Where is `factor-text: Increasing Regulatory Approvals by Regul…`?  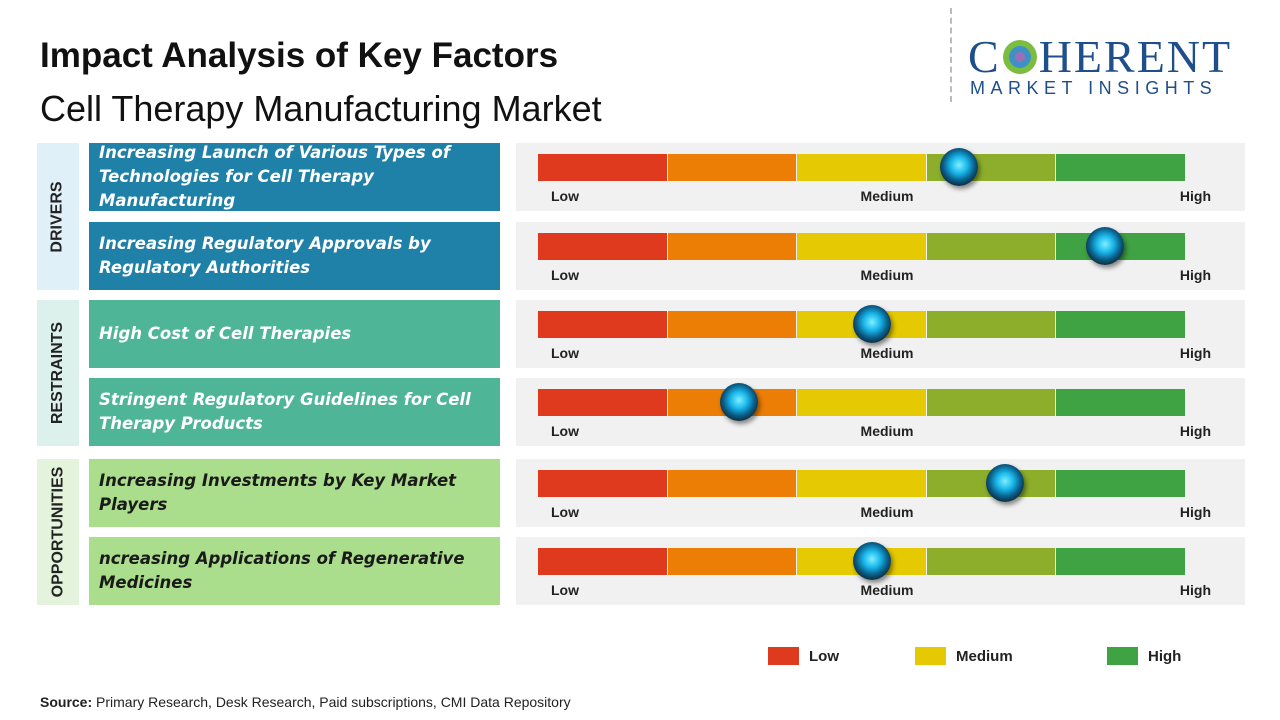
factor-text: Increasing Regulatory Approvals by Regul… is located at coordinates (265, 255).